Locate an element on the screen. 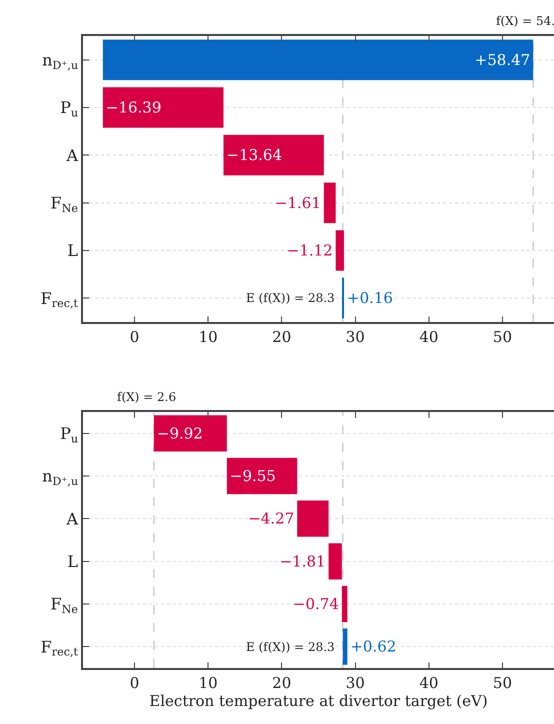 The width and height of the screenshot is (554, 724). data-label: −1.12 is located at coordinates (309, 251).